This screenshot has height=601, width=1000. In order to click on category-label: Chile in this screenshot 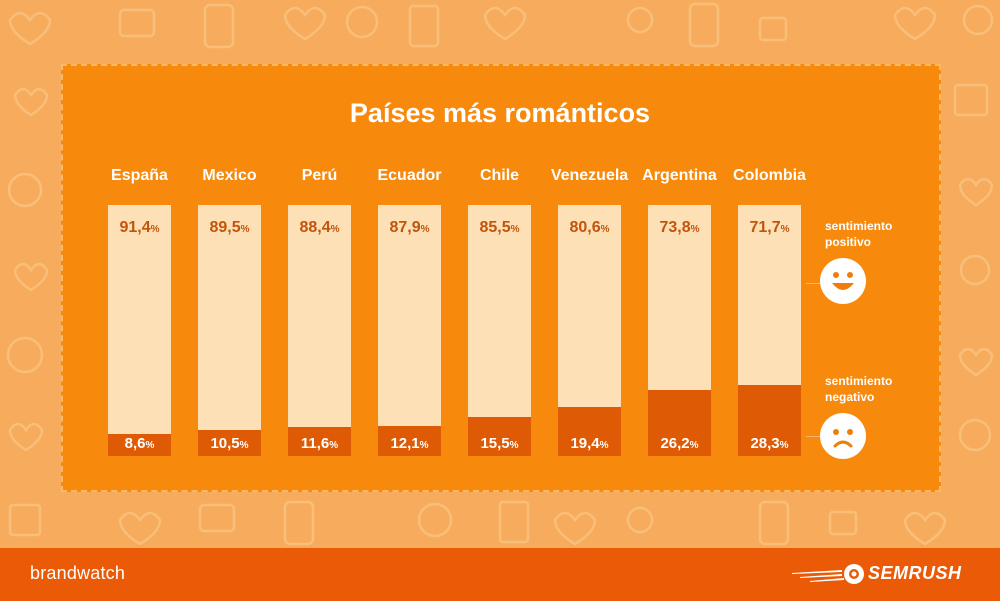, I will do `click(499, 175)`.